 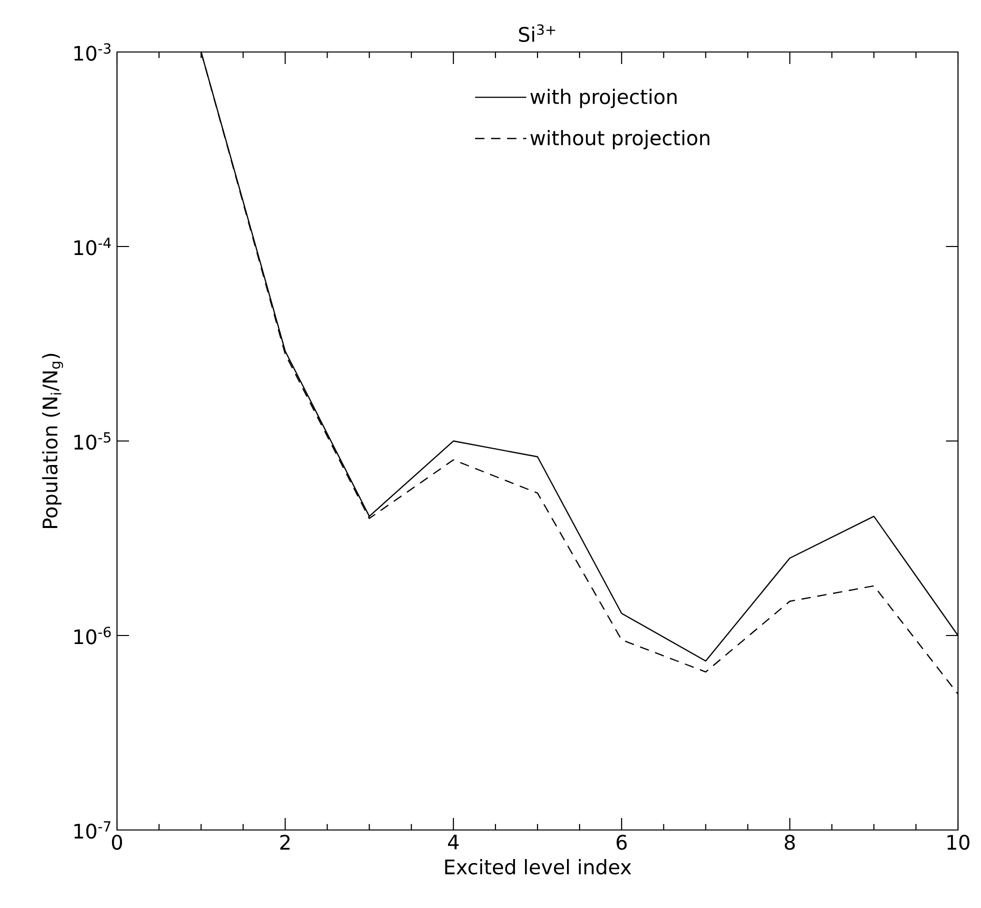 What do you see at coordinates (92, 830) in the screenshot?
I see `y-tick-label: 10$^{-7}$` at bounding box center [92, 830].